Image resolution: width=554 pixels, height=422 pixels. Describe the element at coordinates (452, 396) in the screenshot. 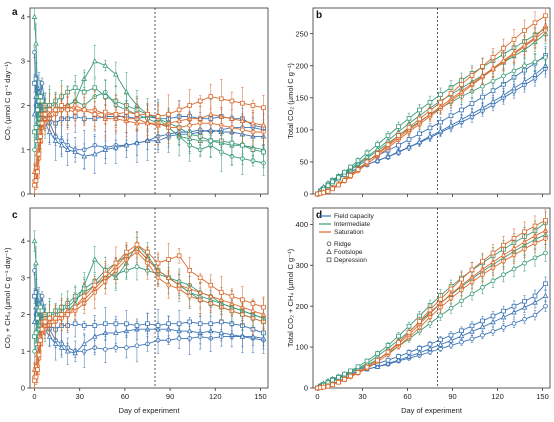

I see `x-tick-label: 90` at that location.